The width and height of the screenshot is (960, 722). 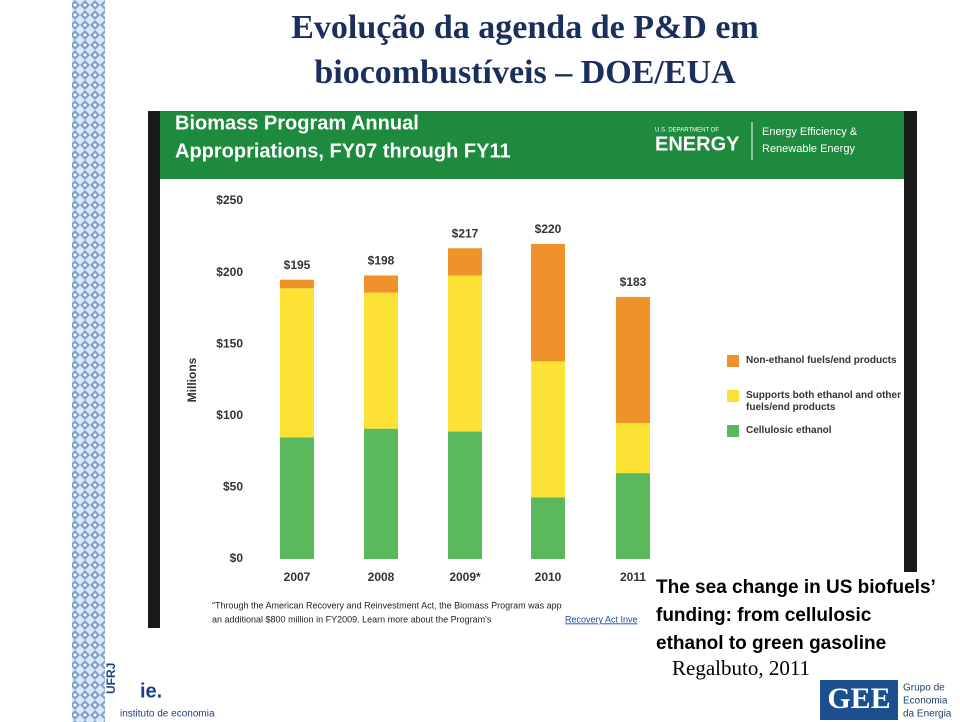 What do you see at coordinates (111, 678) in the screenshot?
I see `logo-univ: UFRJ` at bounding box center [111, 678].